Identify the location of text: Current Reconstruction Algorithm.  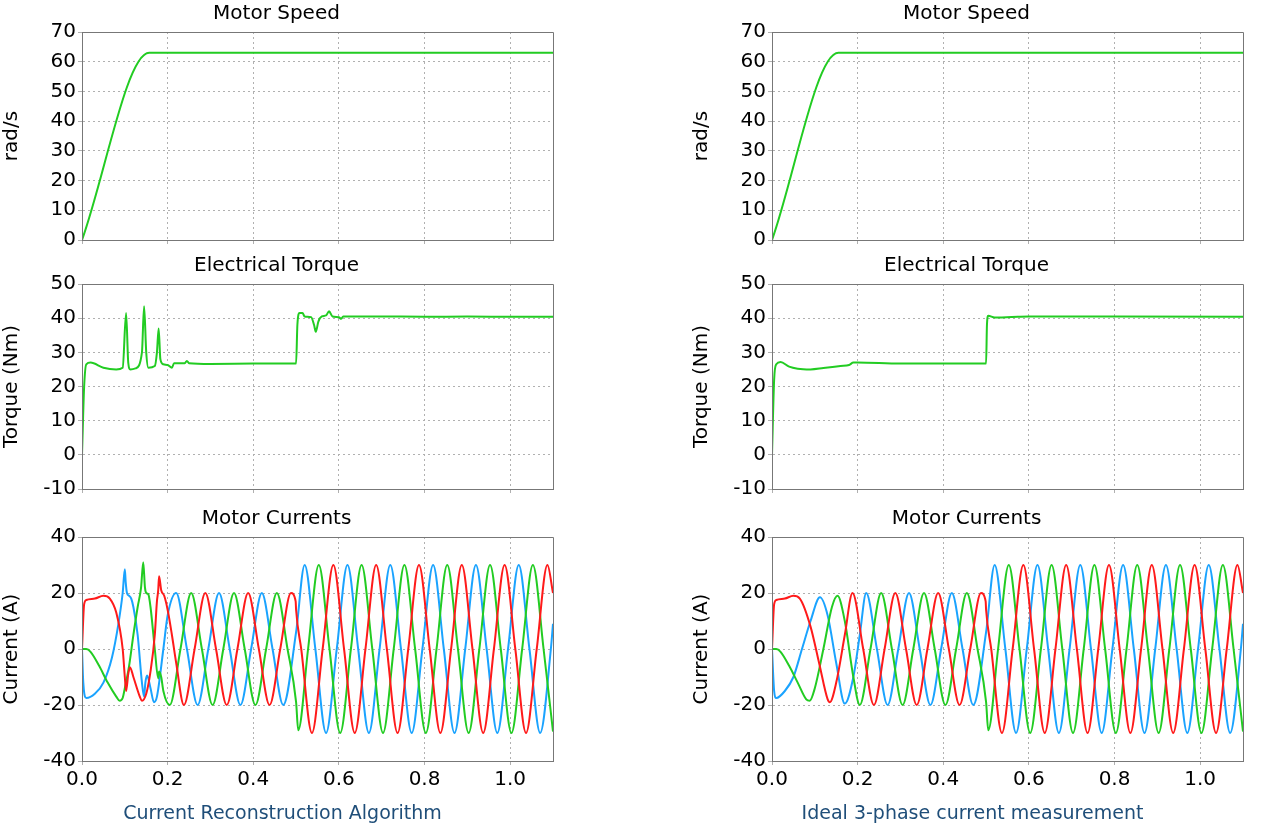
(282, 812).